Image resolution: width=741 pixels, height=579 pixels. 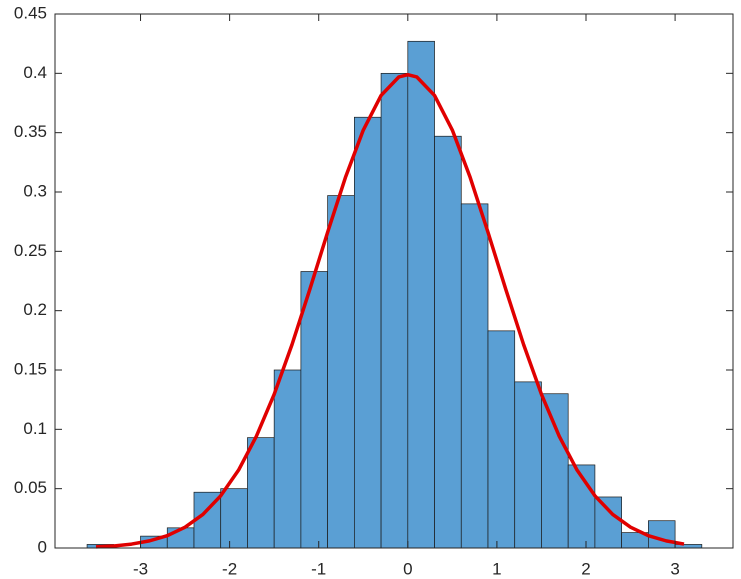 I want to click on y-tick-label: 0.15, so click(x=30, y=368).